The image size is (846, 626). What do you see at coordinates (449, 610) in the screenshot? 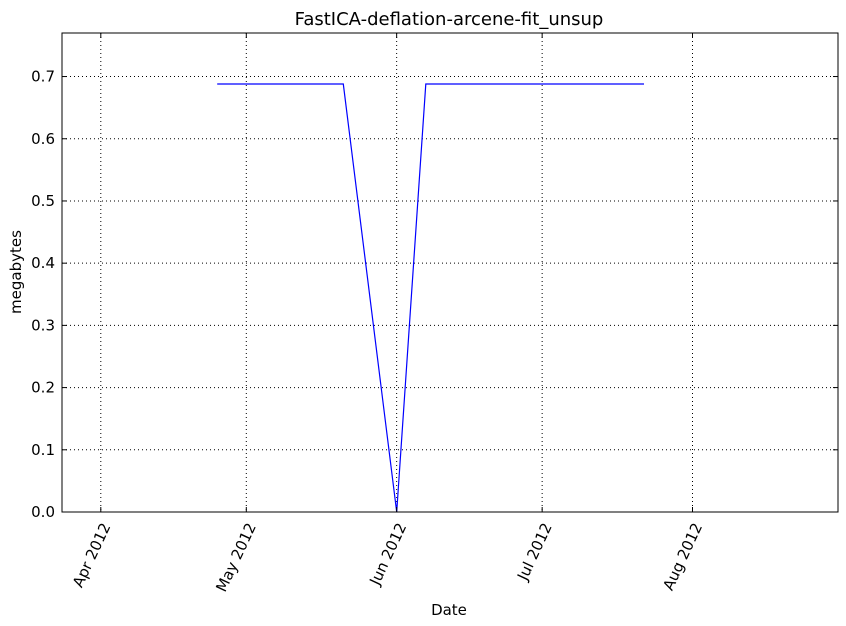
I see `x-axis-label: Date` at bounding box center [449, 610].